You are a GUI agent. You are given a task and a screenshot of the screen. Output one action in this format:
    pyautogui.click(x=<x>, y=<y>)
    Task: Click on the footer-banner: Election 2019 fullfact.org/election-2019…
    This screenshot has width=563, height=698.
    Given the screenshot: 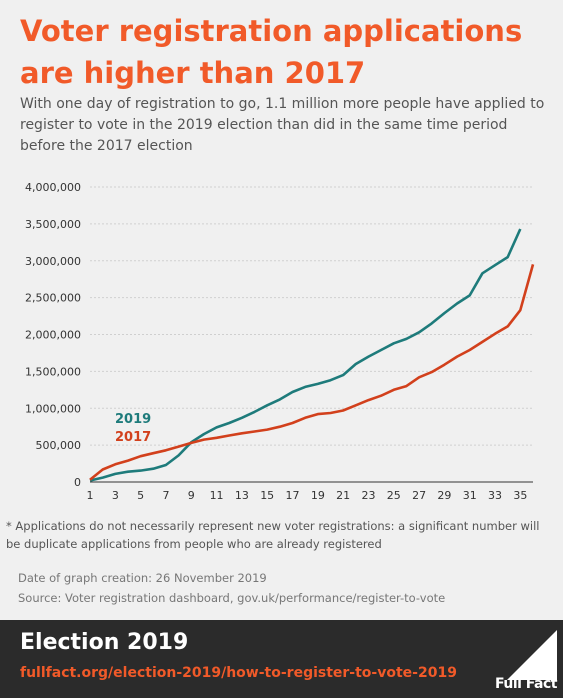 What is the action you would take?
    pyautogui.click(x=281, y=659)
    